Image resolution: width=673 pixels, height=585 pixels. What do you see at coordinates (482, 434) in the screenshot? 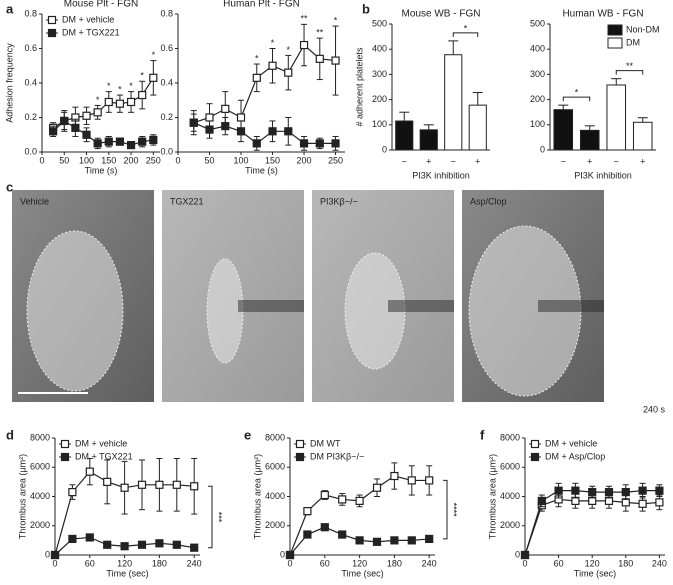
I see `panel-label: f` at bounding box center [482, 434].